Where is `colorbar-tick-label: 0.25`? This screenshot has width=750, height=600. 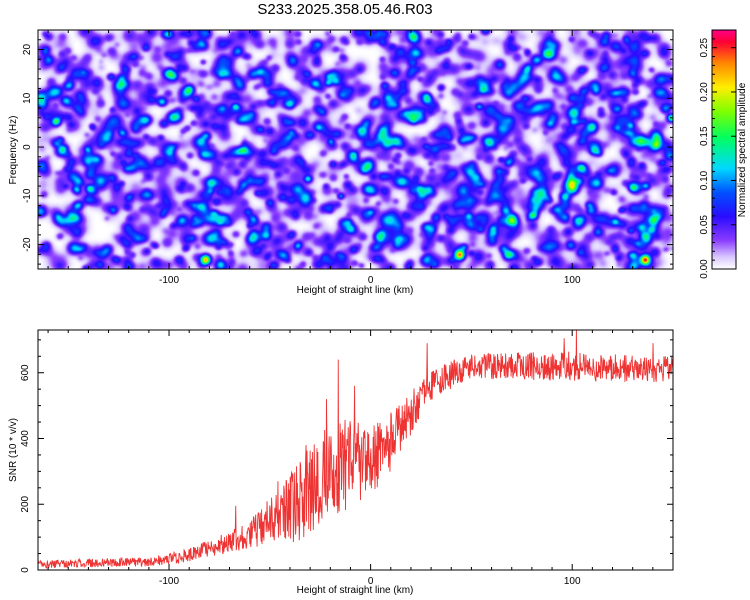
colorbar-tick-label: 0.25 is located at coordinates (704, 48).